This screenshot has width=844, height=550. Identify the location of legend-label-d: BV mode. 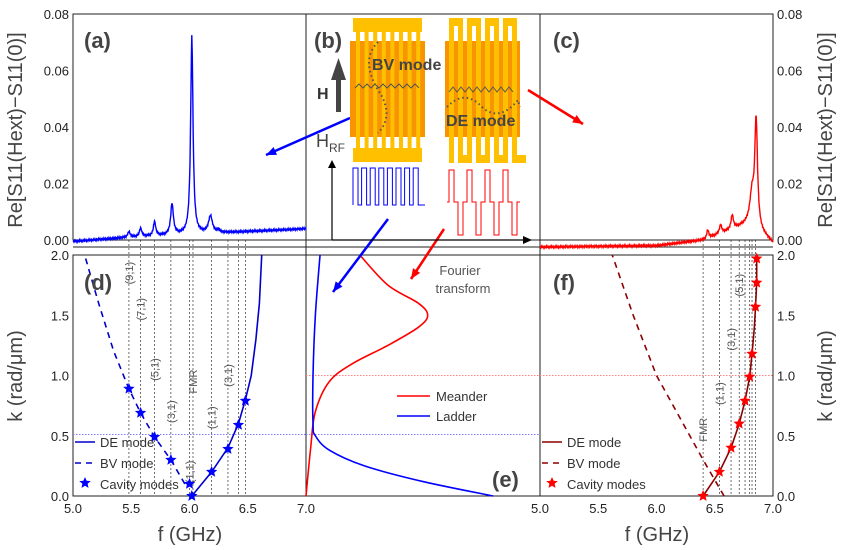
(126, 463).